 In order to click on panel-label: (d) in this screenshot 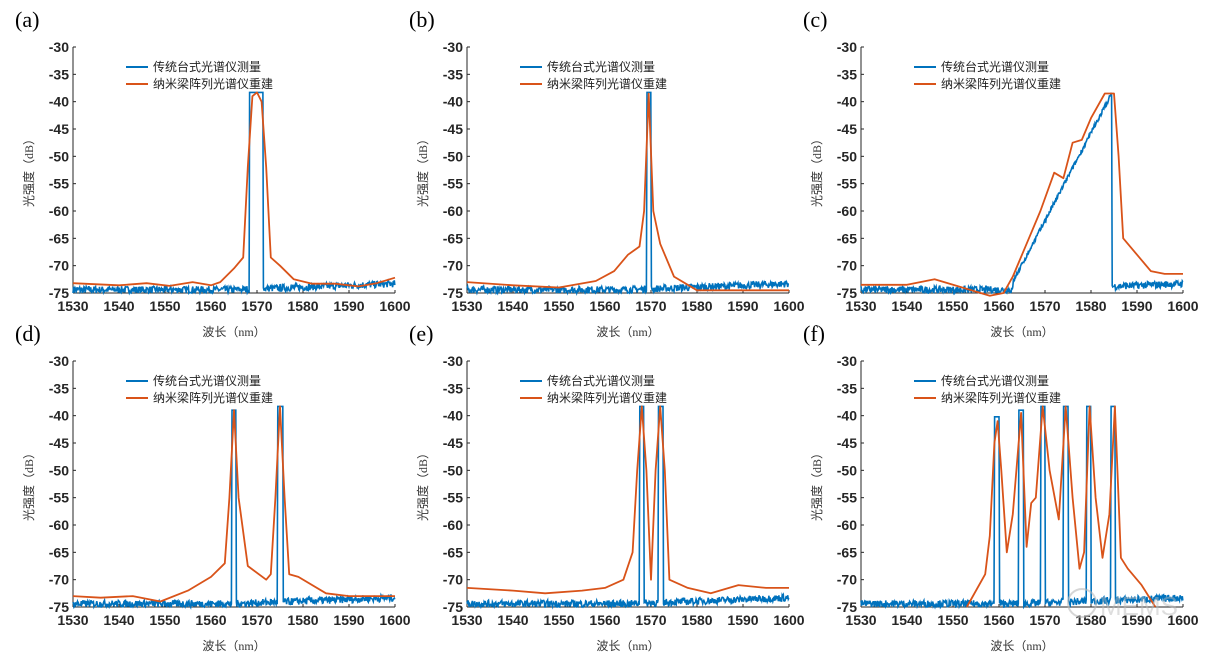, I will do `click(28, 333)`.